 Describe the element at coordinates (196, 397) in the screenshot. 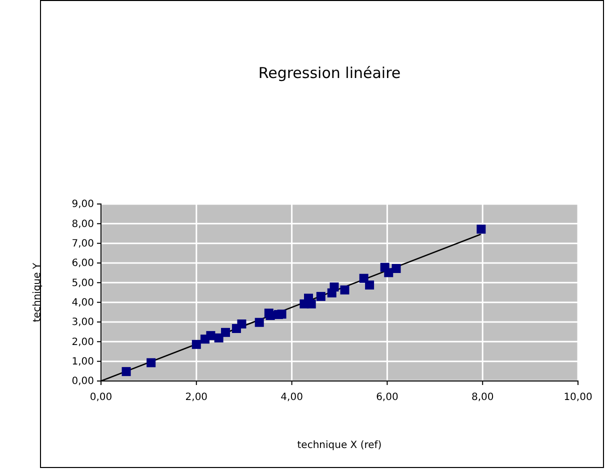

I see `x-tick-label: 2,00` at that location.